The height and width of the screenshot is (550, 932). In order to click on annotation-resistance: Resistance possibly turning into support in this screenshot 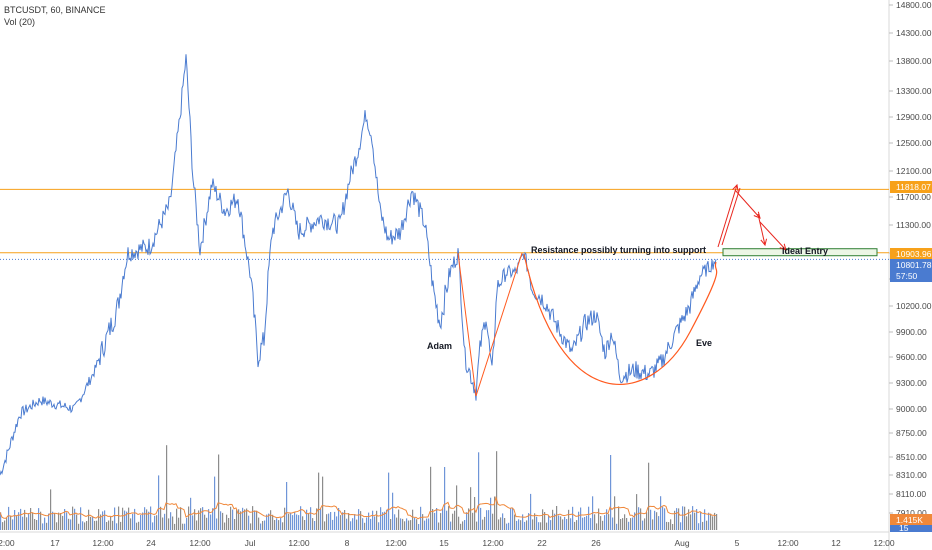, I will do `click(618, 250)`.